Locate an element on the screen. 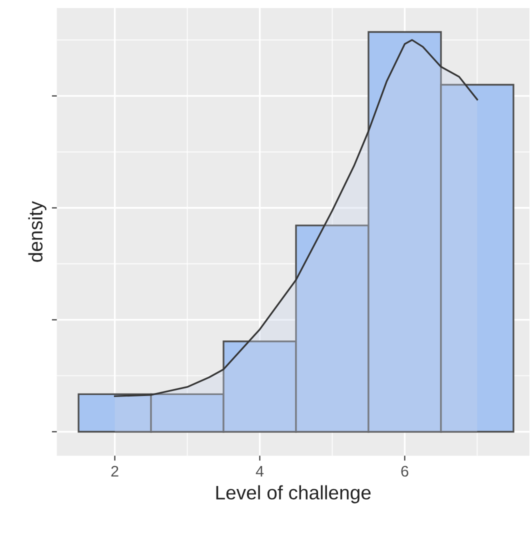  x-tick-label: 2 is located at coordinates (114, 471).